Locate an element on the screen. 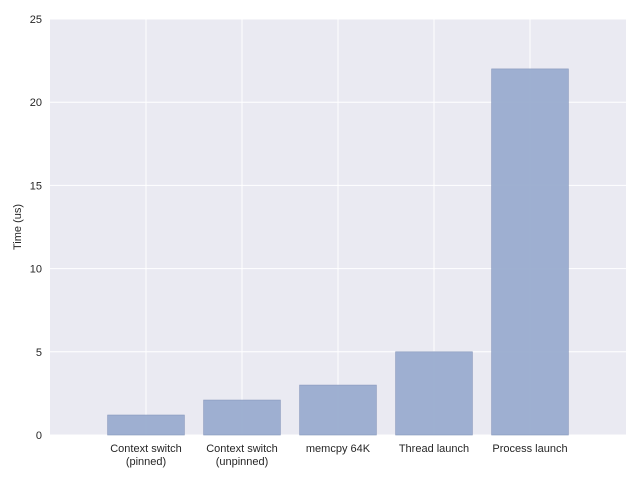 The height and width of the screenshot is (480, 640). x-tick-label: Process launch is located at coordinates (529, 449).